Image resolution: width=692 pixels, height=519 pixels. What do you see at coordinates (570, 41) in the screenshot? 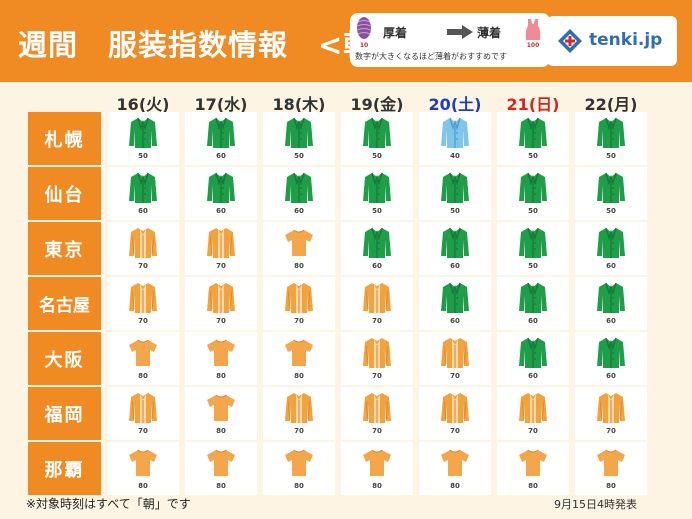
I see `tenki-logo-icon` at bounding box center [570, 41].